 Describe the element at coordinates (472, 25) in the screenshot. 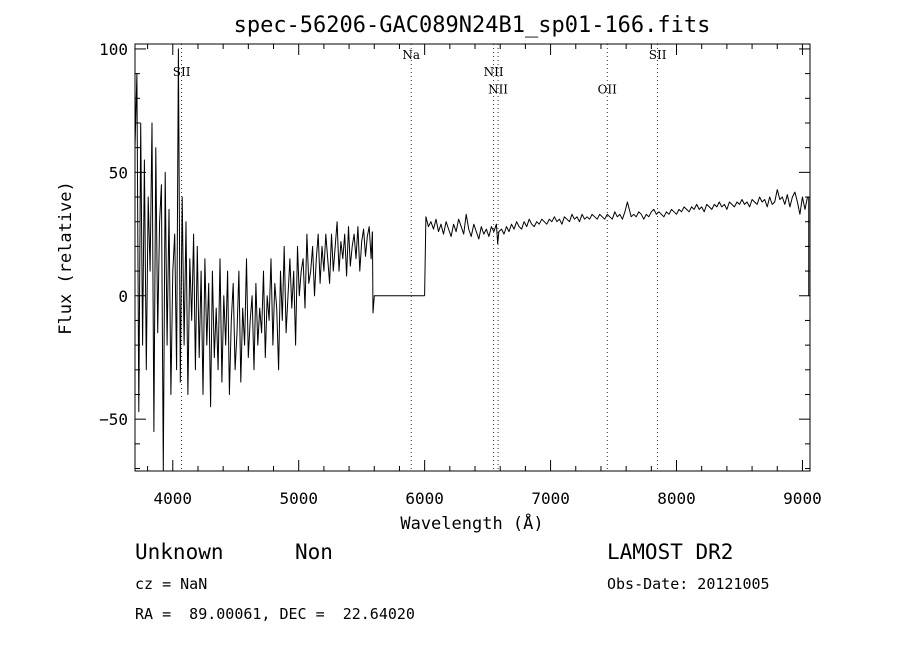

I see `chart-title: spec-56206-GAC089N24B1_sp01-166.fits` at that location.